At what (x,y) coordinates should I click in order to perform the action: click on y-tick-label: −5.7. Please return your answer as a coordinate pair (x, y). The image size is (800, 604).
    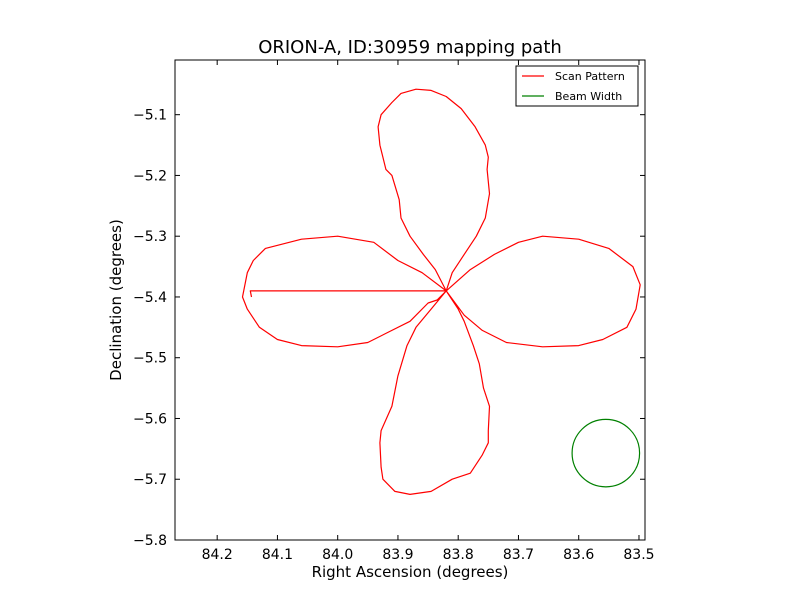
    Looking at the image, I should click on (150, 480).